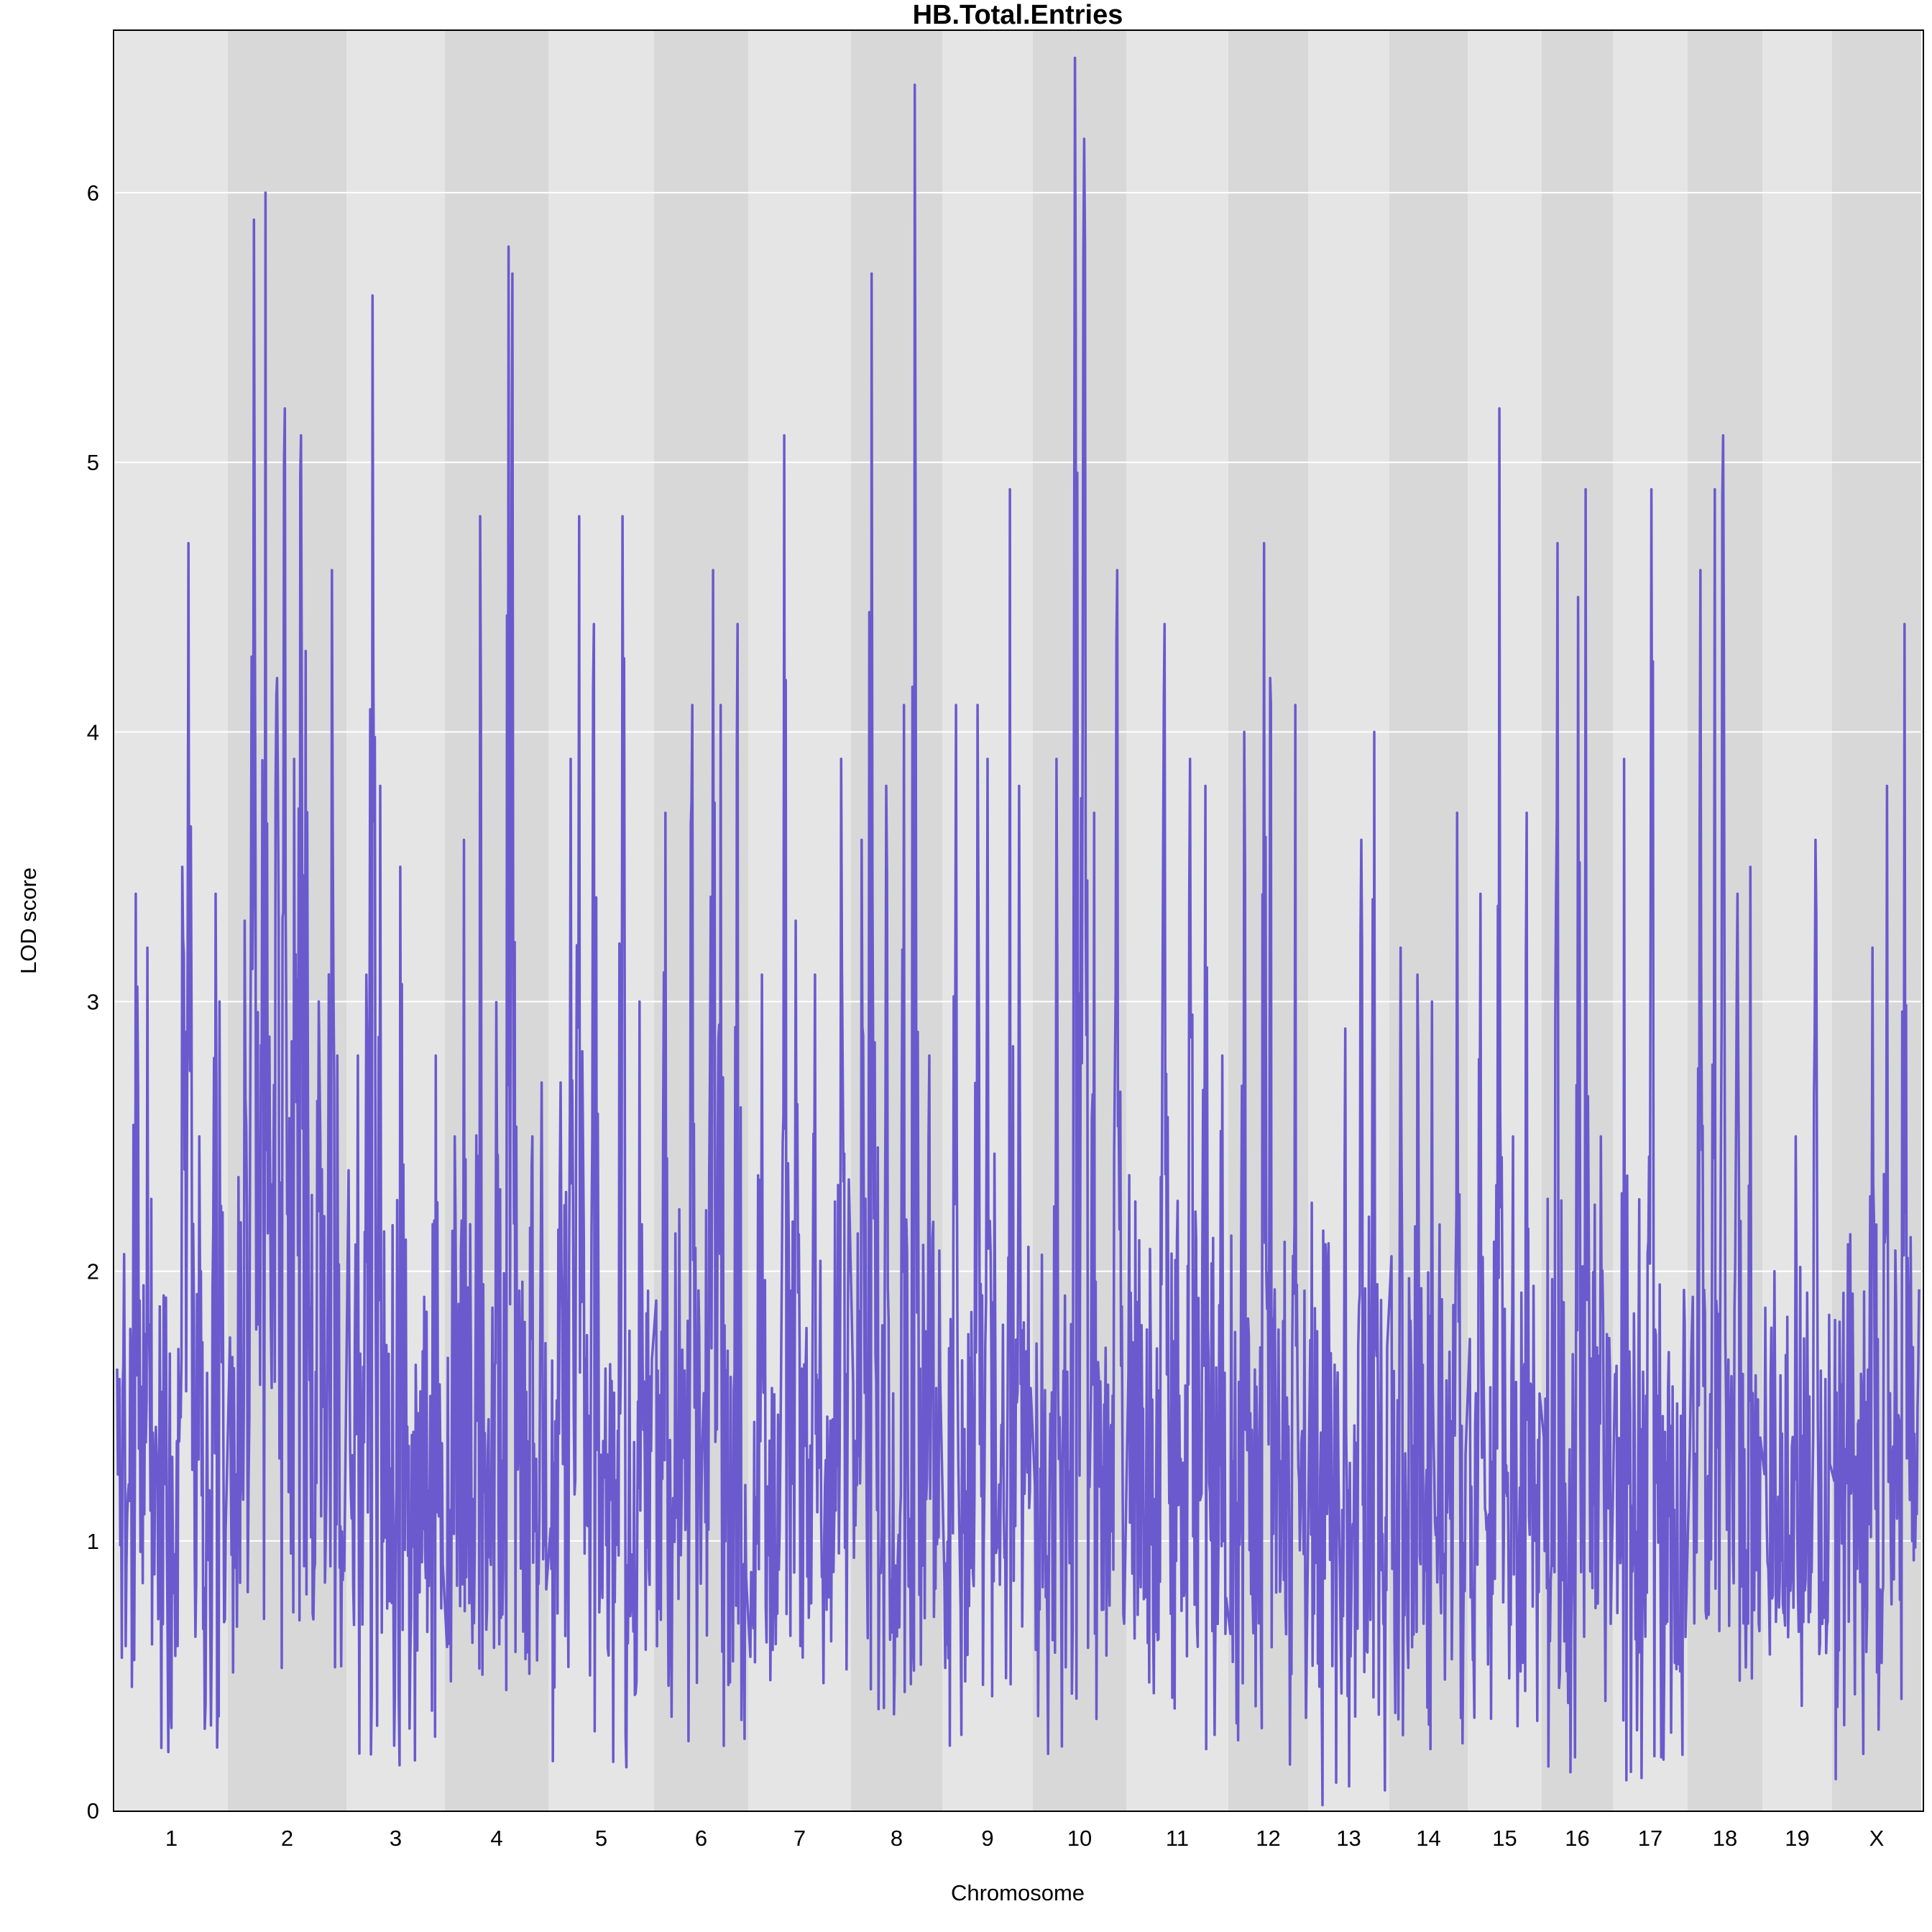  Describe the element at coordinates (1268, 1838) in the screenshot. I see `x-tick-label: 12` at that location.